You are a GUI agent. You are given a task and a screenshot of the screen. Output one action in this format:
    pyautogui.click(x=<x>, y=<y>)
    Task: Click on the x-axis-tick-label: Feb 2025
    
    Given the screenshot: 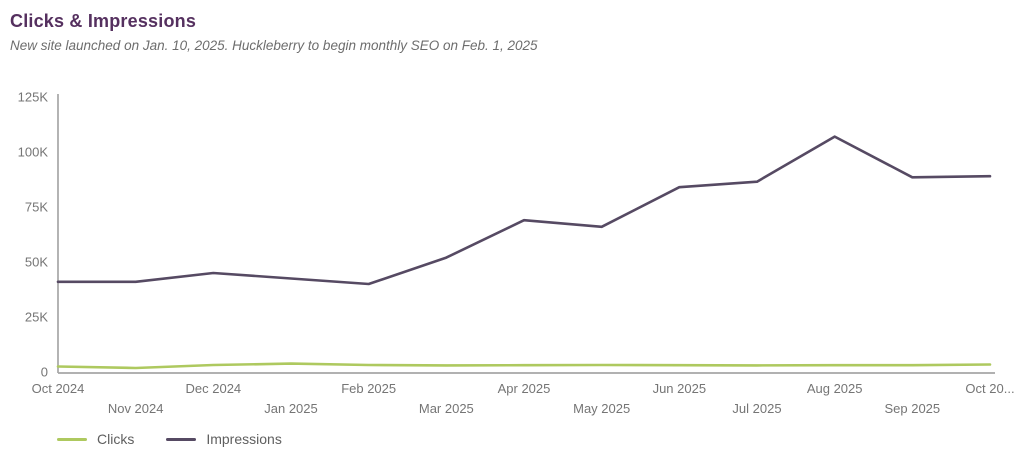 What is the action you would take?
    pyautogui.click(x=368, y=388)
    